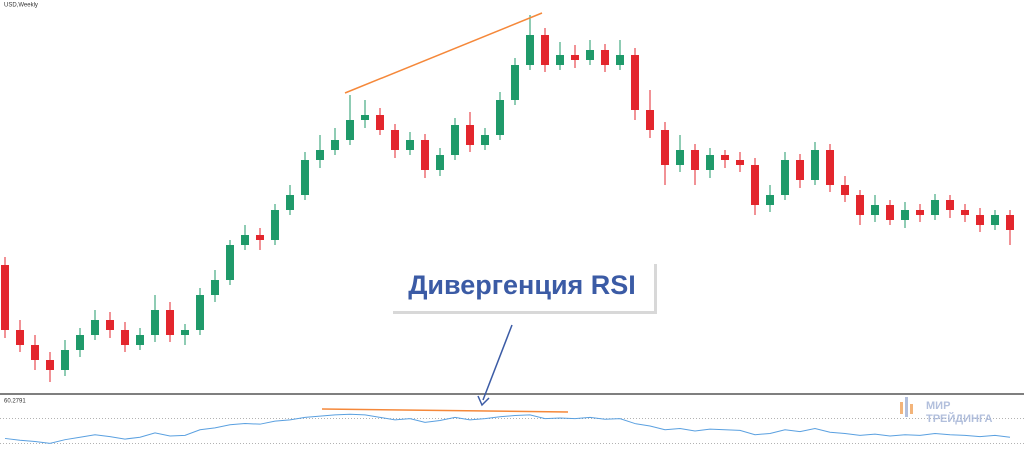 This screenshot has height=473, width=1024. What do you see at coordinates (959, 418) in the screenshot?
I see `logo-text: ТРЕЙДИНГА` at bounding box center [959, 418].